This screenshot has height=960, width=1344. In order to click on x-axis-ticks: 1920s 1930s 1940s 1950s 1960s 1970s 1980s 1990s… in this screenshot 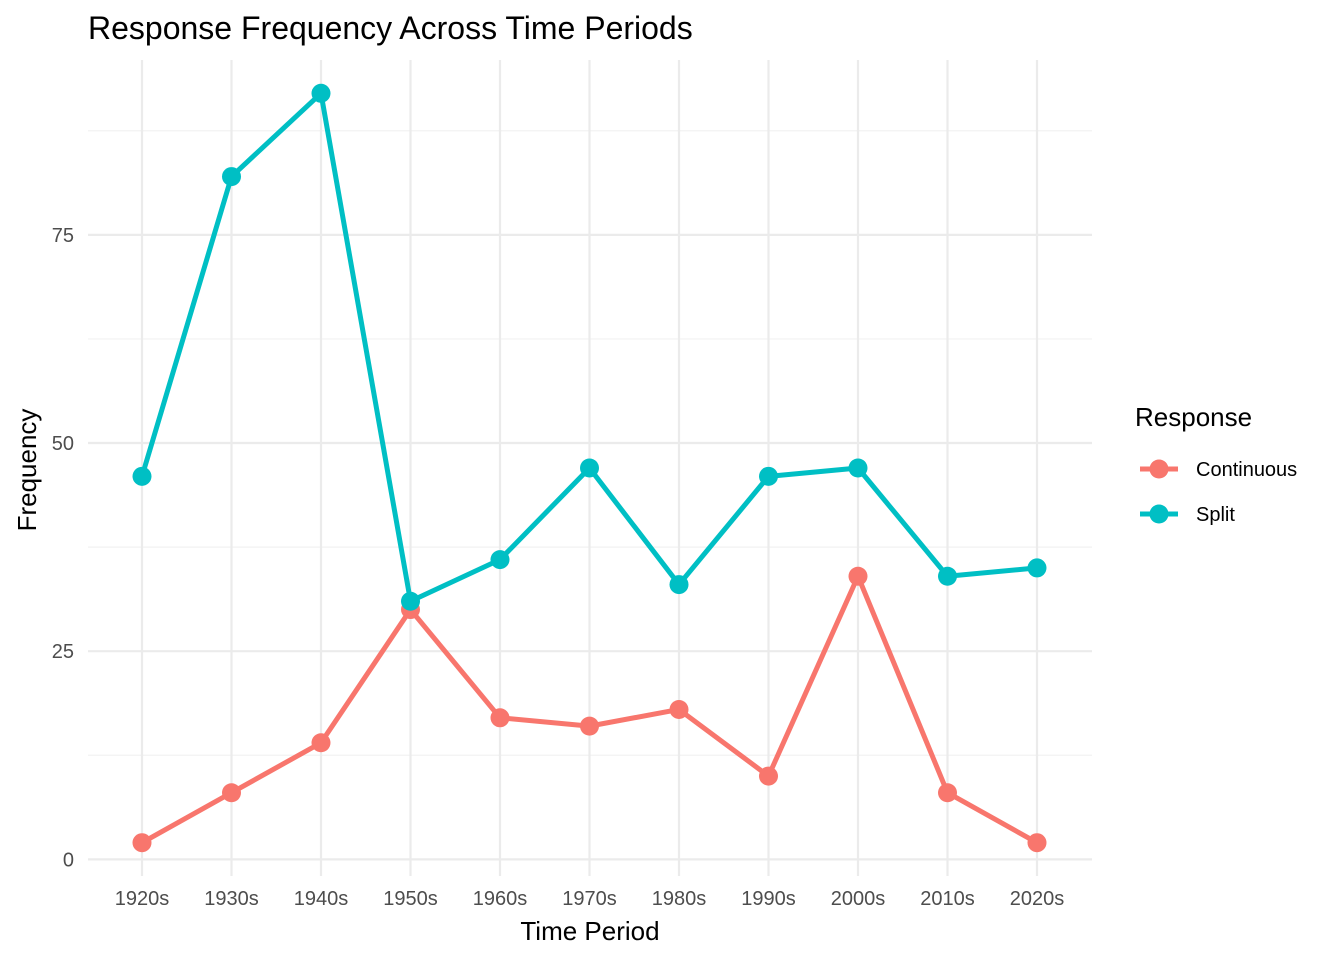, I will do `click(590, 899)`.